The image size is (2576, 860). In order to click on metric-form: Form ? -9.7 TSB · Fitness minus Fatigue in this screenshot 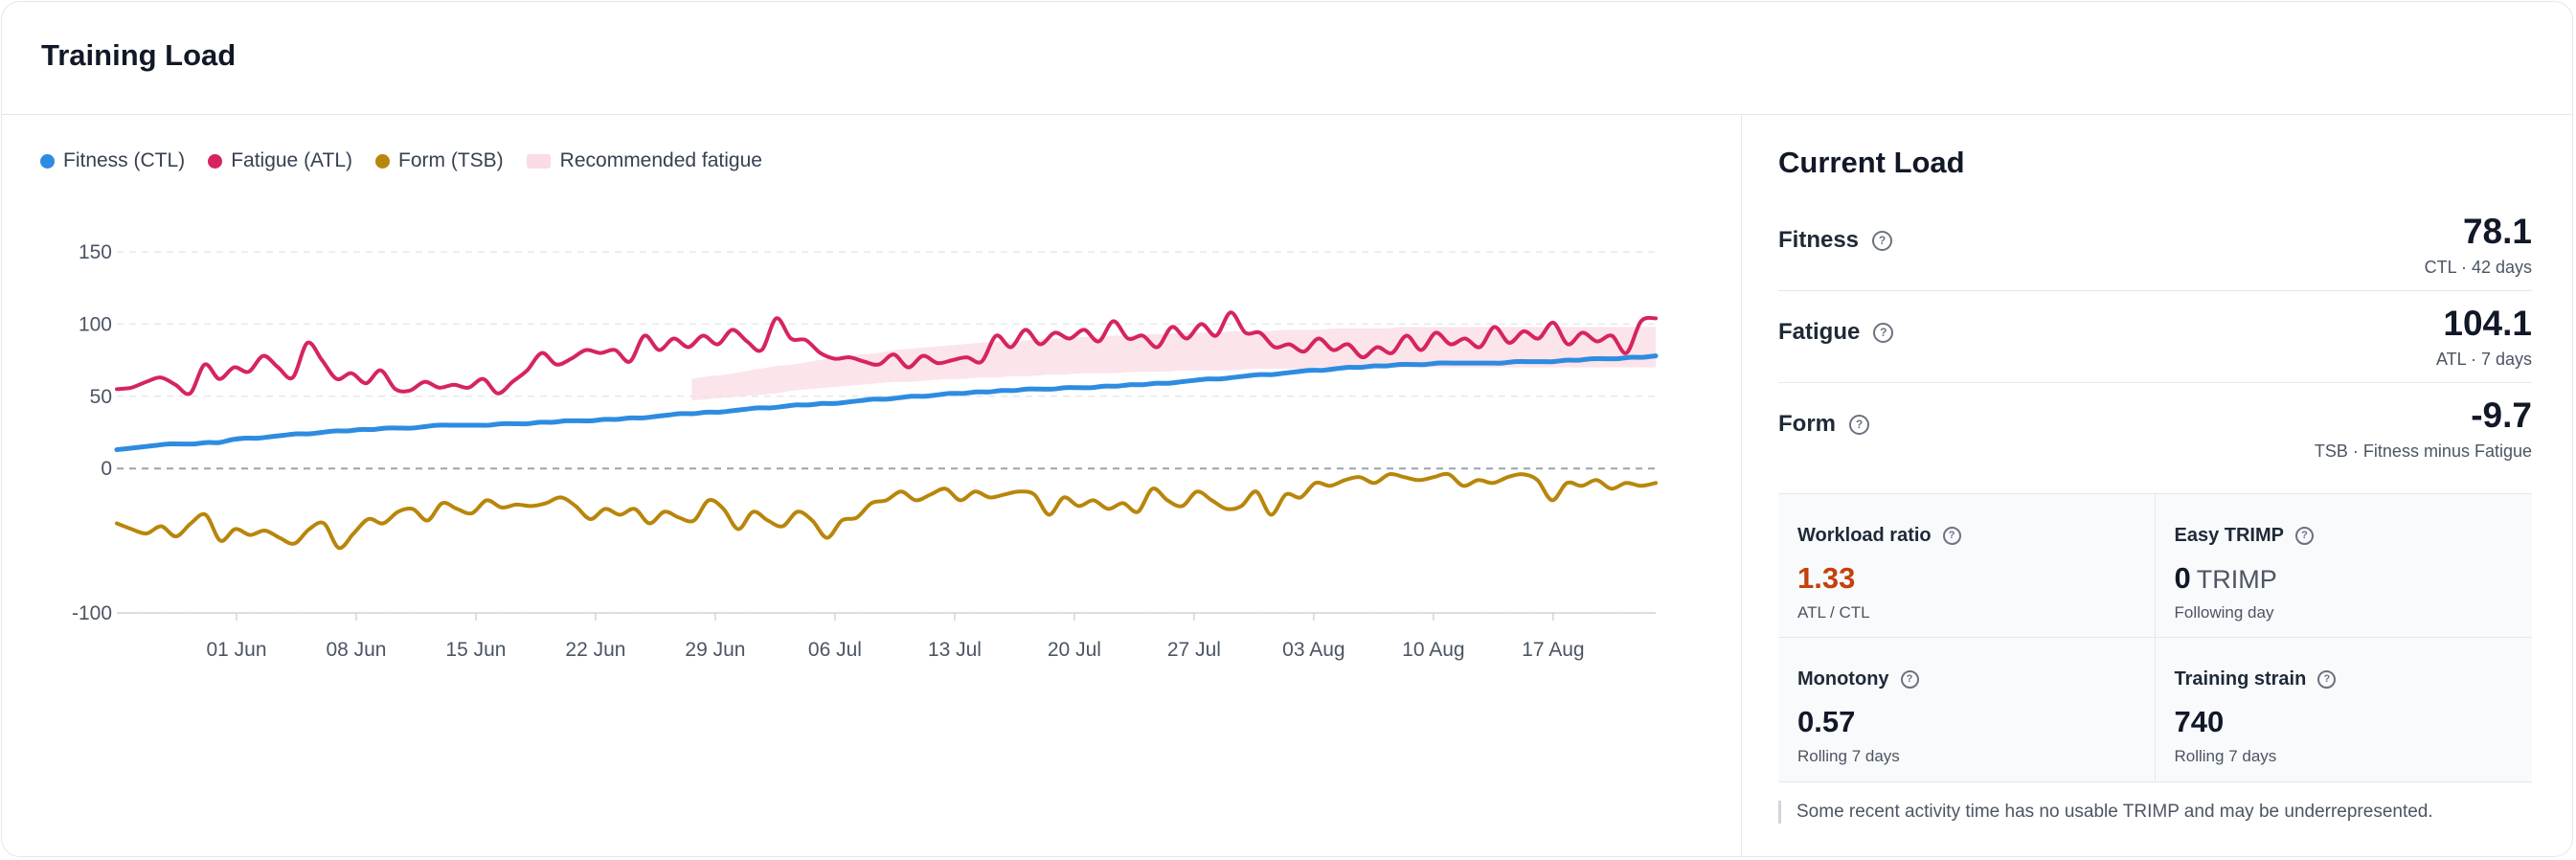, I will do `click(2155, 428)`.